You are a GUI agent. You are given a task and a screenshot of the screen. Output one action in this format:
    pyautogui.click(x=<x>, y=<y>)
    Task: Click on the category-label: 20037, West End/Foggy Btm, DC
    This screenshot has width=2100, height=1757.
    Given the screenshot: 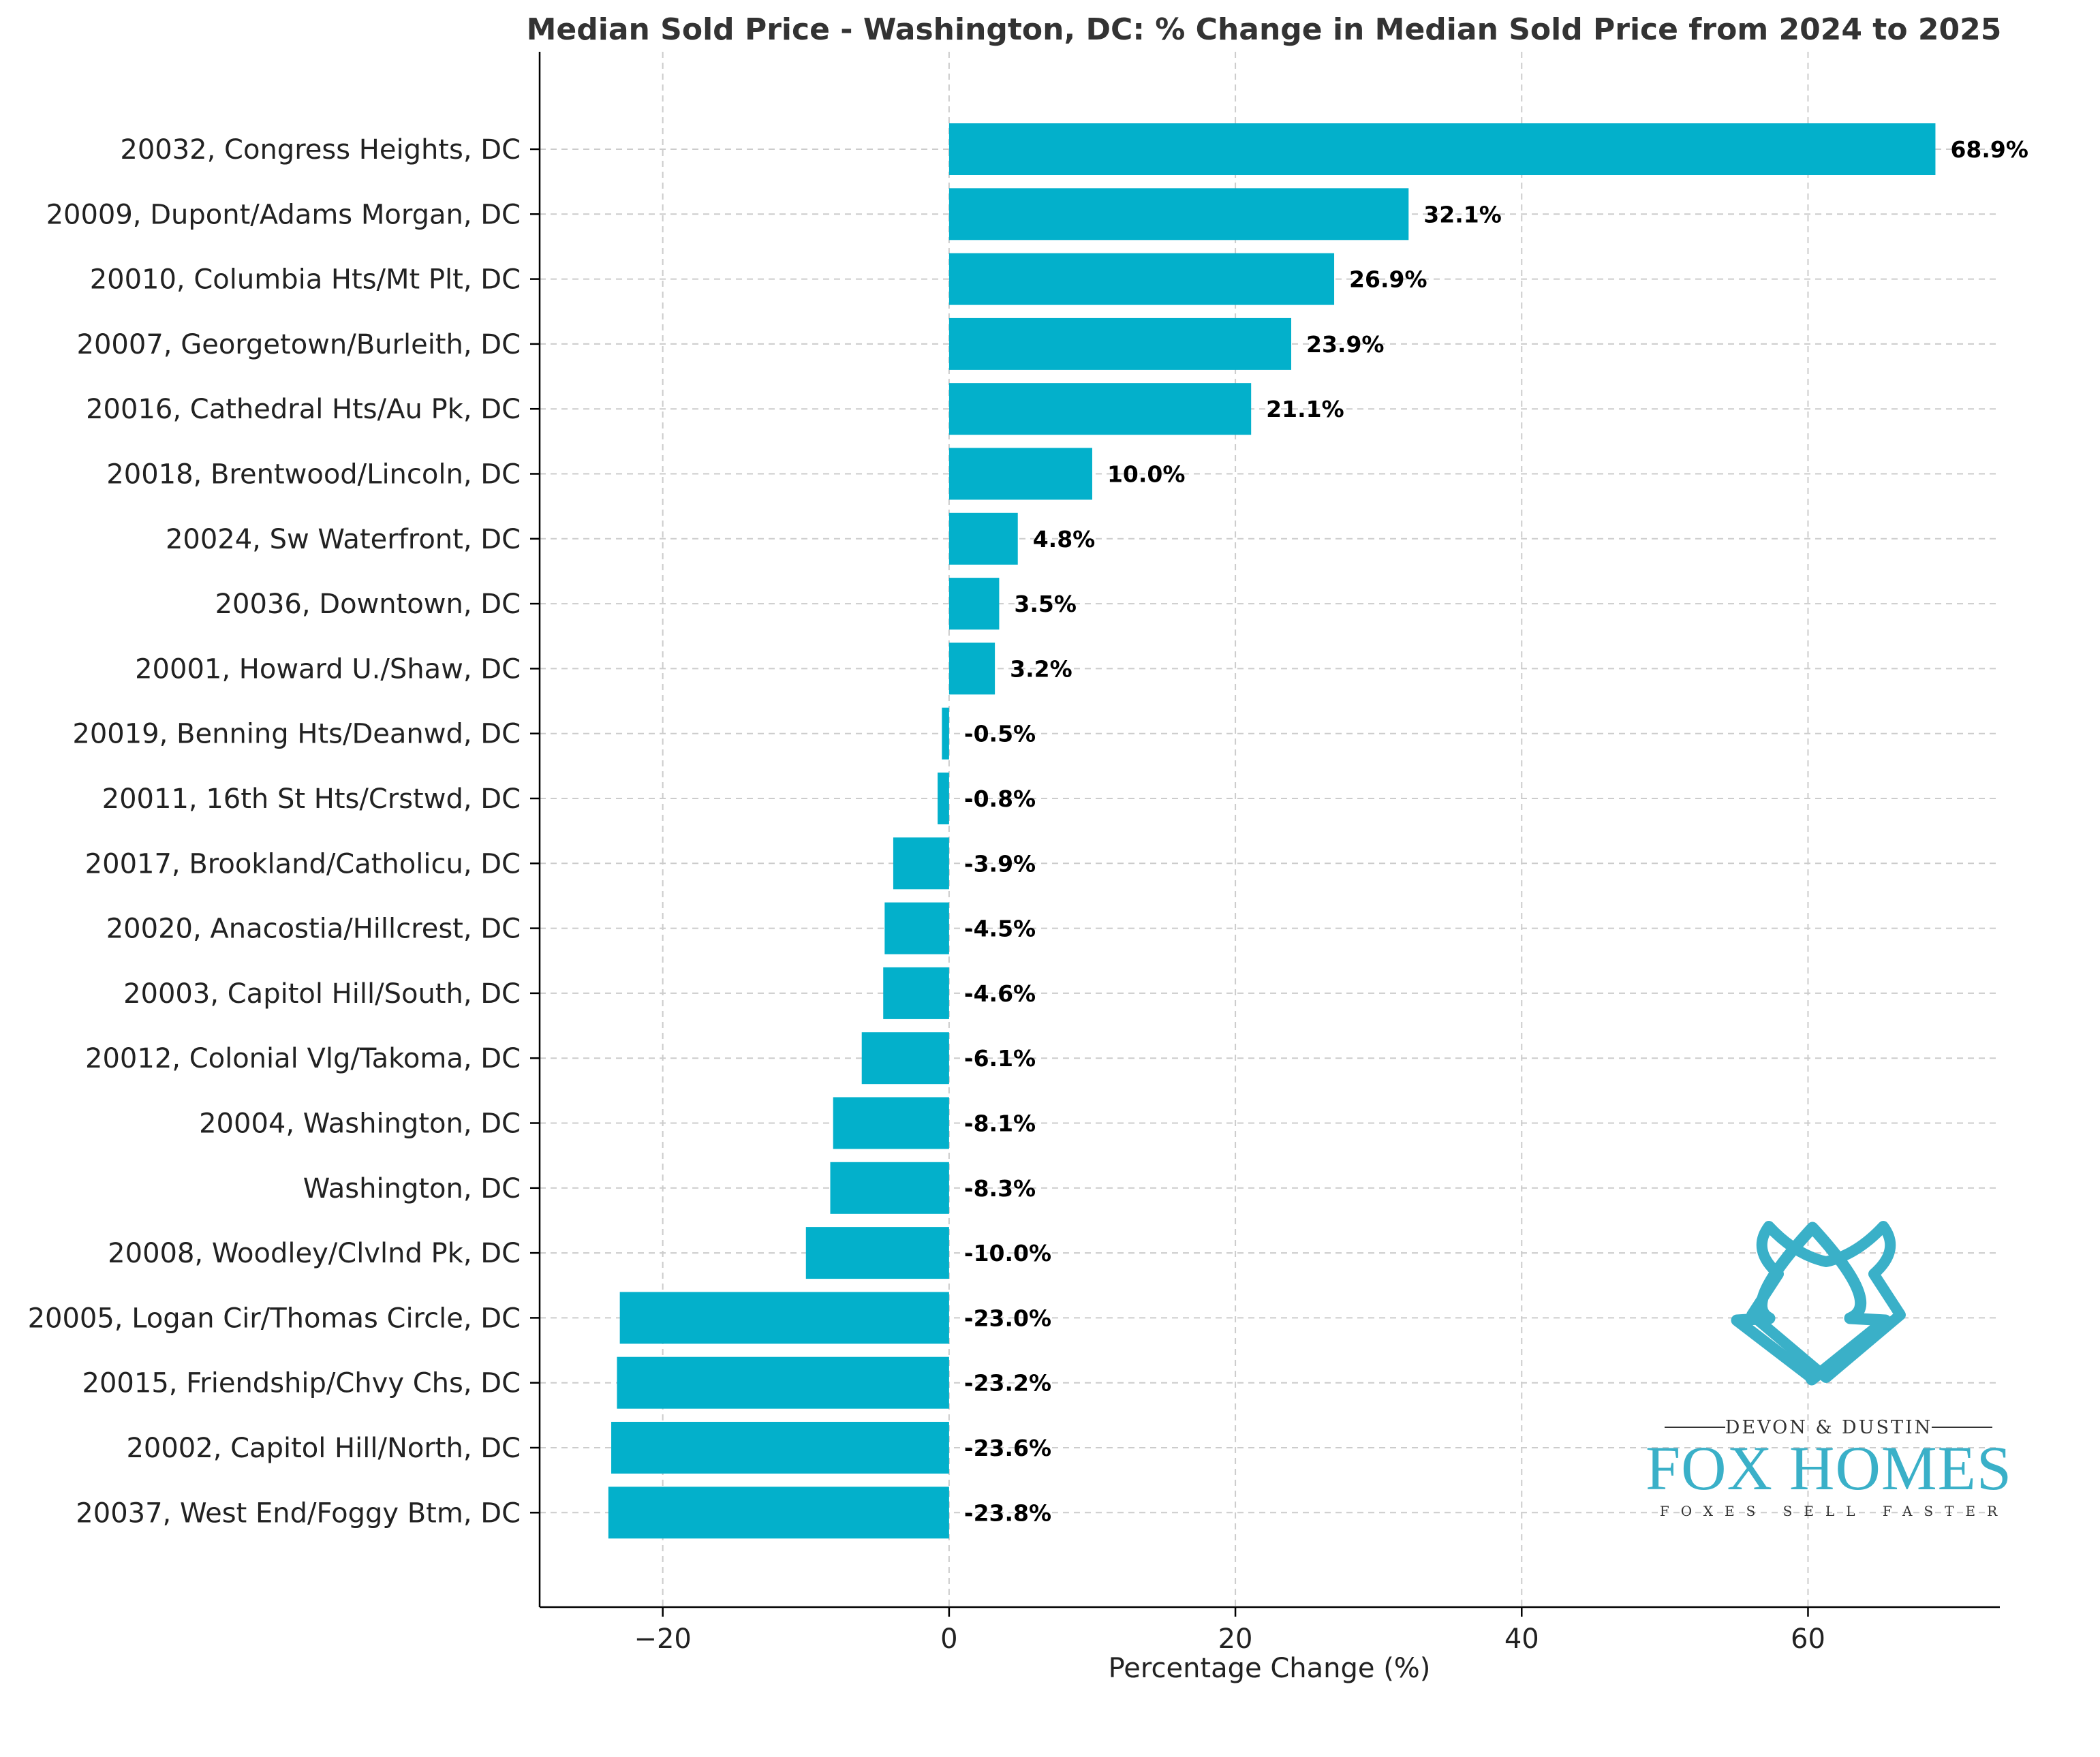 What is the action you would take?
    pyautogui.click(x=298, y=1513)
    